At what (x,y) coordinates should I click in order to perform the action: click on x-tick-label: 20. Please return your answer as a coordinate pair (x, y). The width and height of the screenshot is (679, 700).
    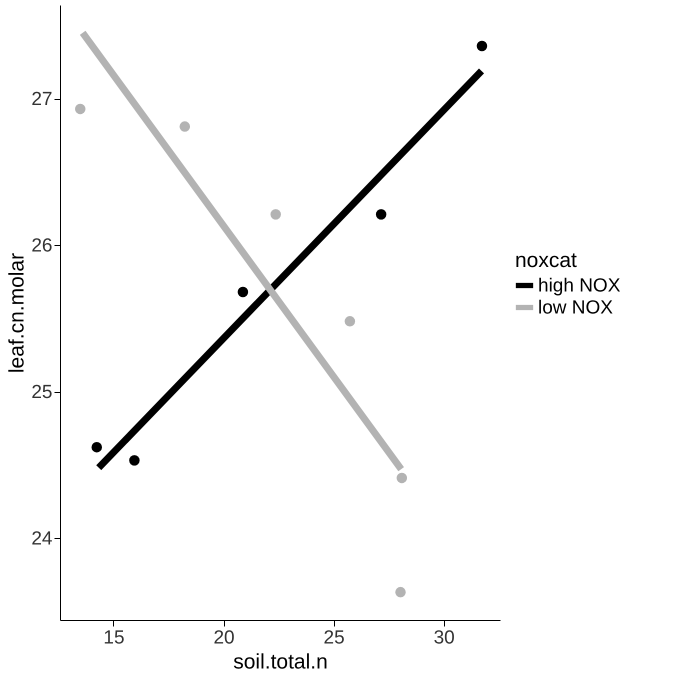
    Looking at the image, I should click on (224, 638).